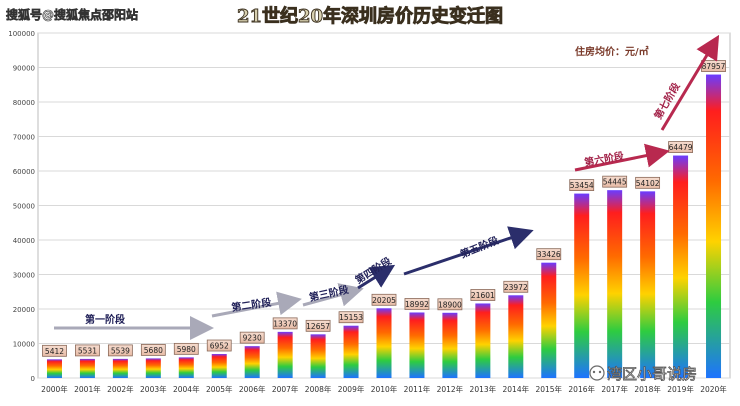 Image resolution: width=740 pixels, height=406 pixels. I want to click on data-label: 5680, so click(153, 350).